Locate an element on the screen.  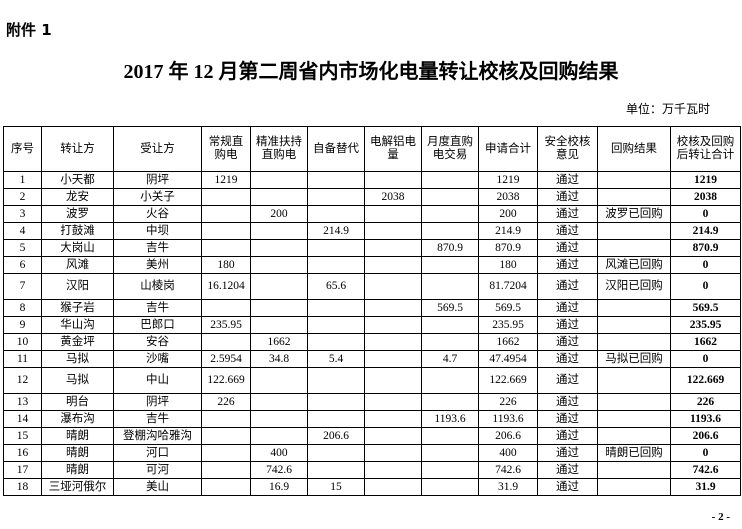
table-cell: 2.5954 is located at coordinates (226, 359).